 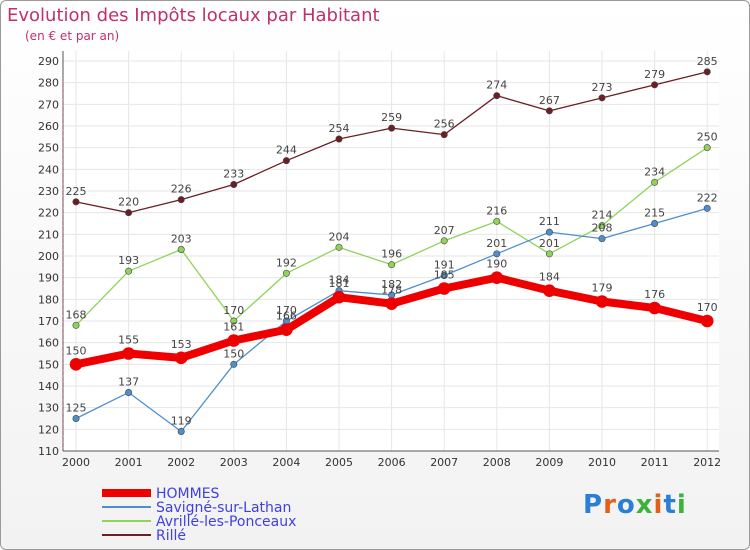 What do you see at coordinates (602, 288) in the screenshot?
I see `data-label: 179` at bounding box center [602, 288].